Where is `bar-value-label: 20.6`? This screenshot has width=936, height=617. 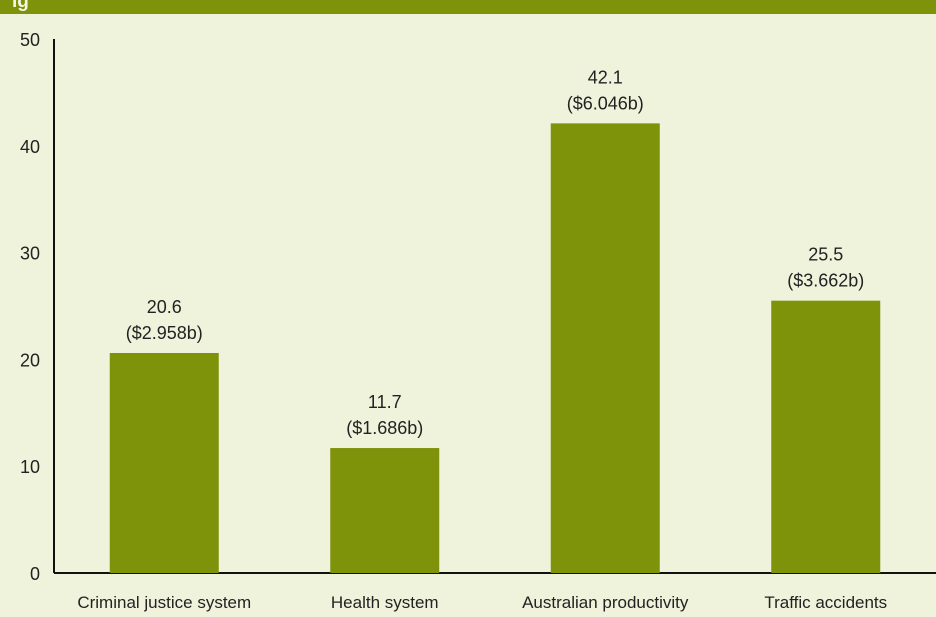
bar-value-label: 20.6 is located at coordinates (164, 307).